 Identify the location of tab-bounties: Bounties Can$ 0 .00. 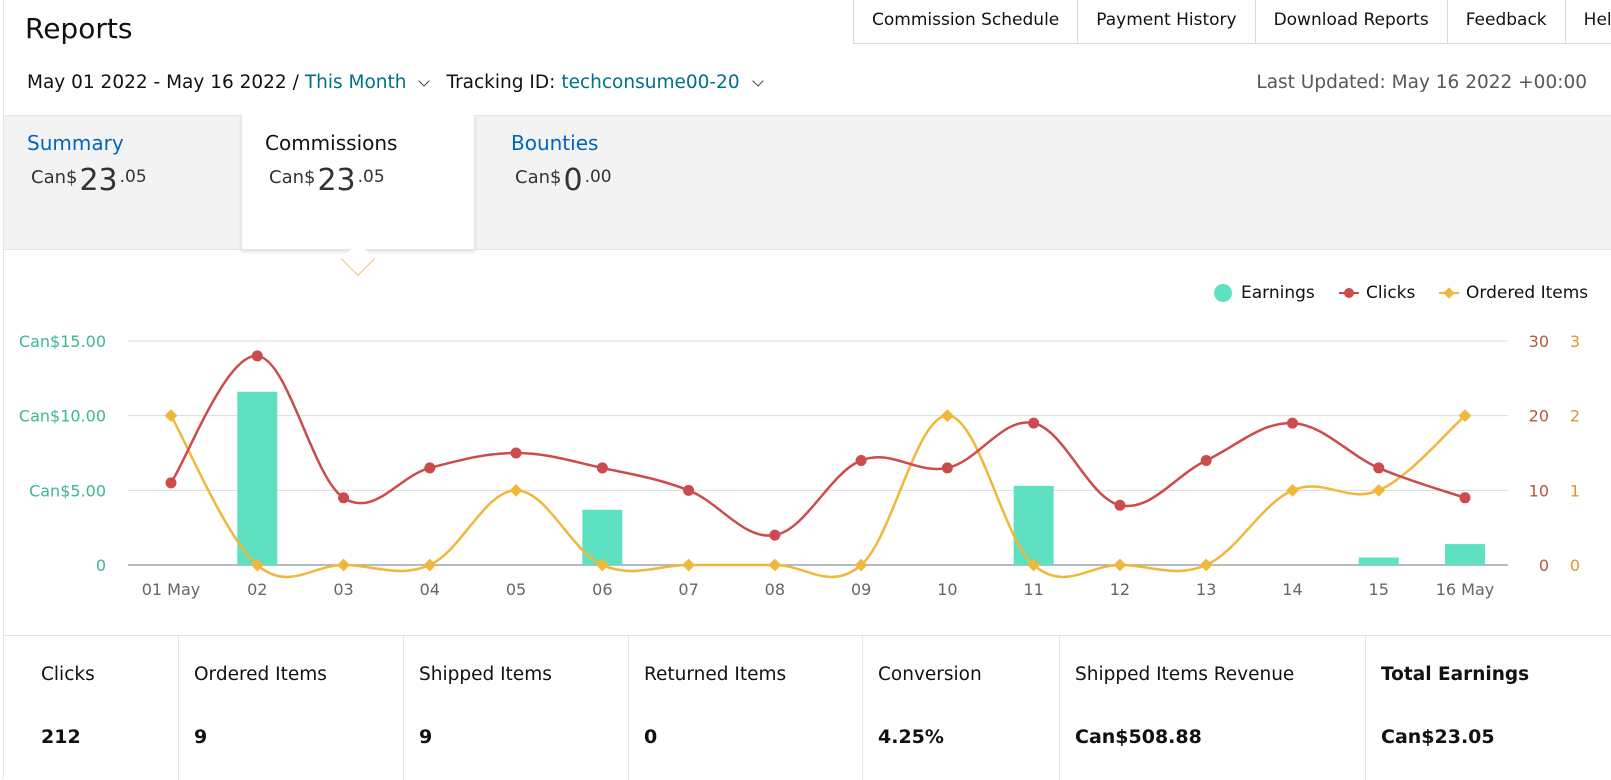
(606, 182).